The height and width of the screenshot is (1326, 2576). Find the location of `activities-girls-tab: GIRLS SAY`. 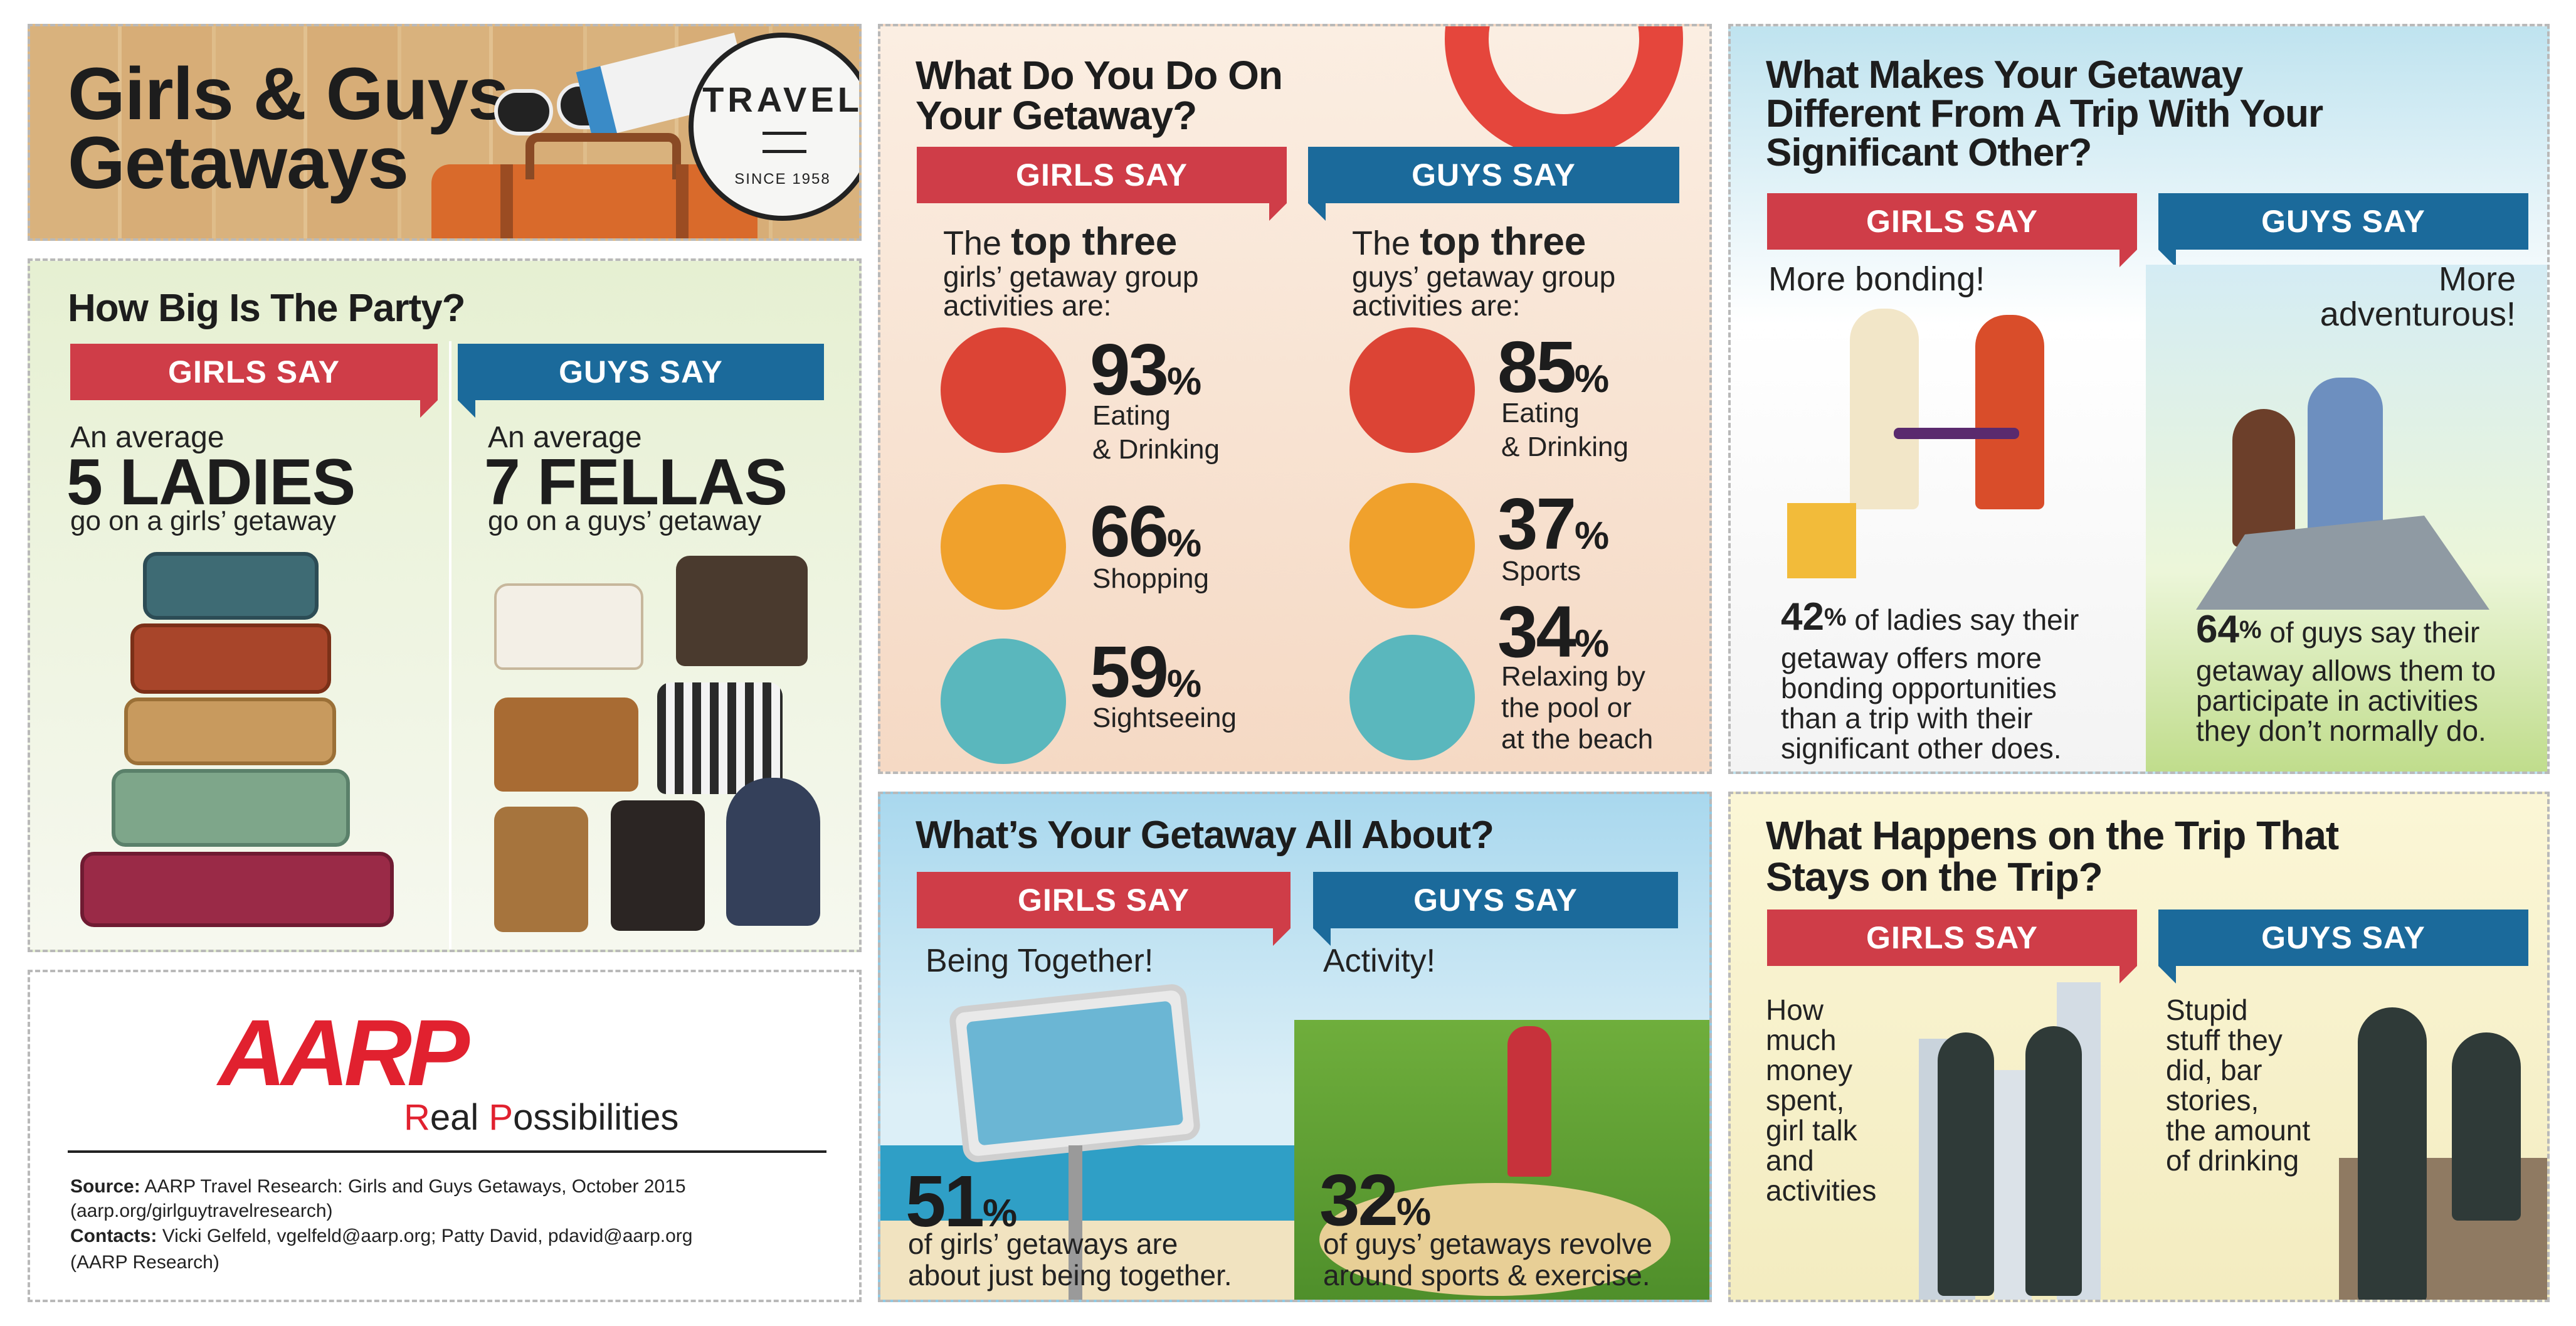

activities-girls-tab: GIRLS SAY is located at coordinates (1102, 184).